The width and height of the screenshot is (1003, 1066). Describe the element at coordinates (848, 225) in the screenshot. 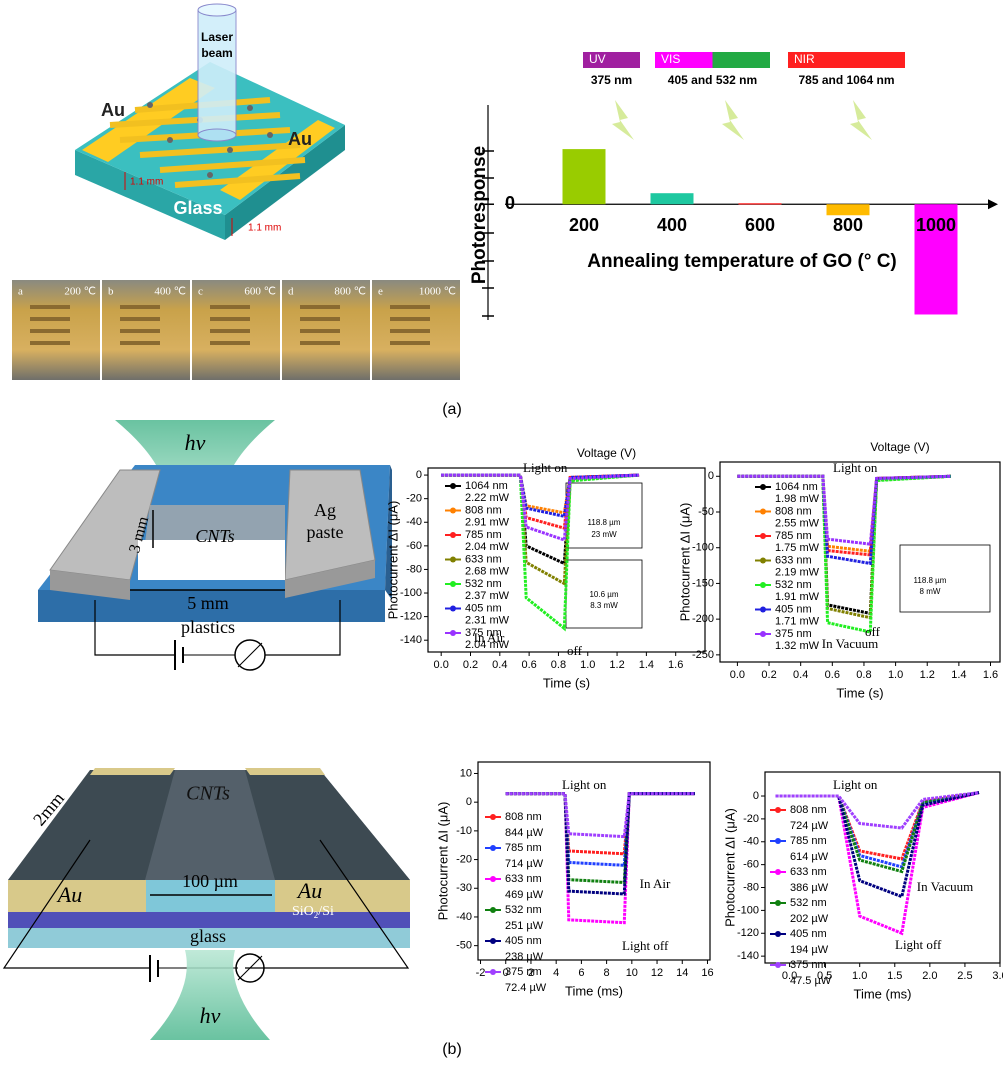

I see `x-tick-label: 800` at that location.